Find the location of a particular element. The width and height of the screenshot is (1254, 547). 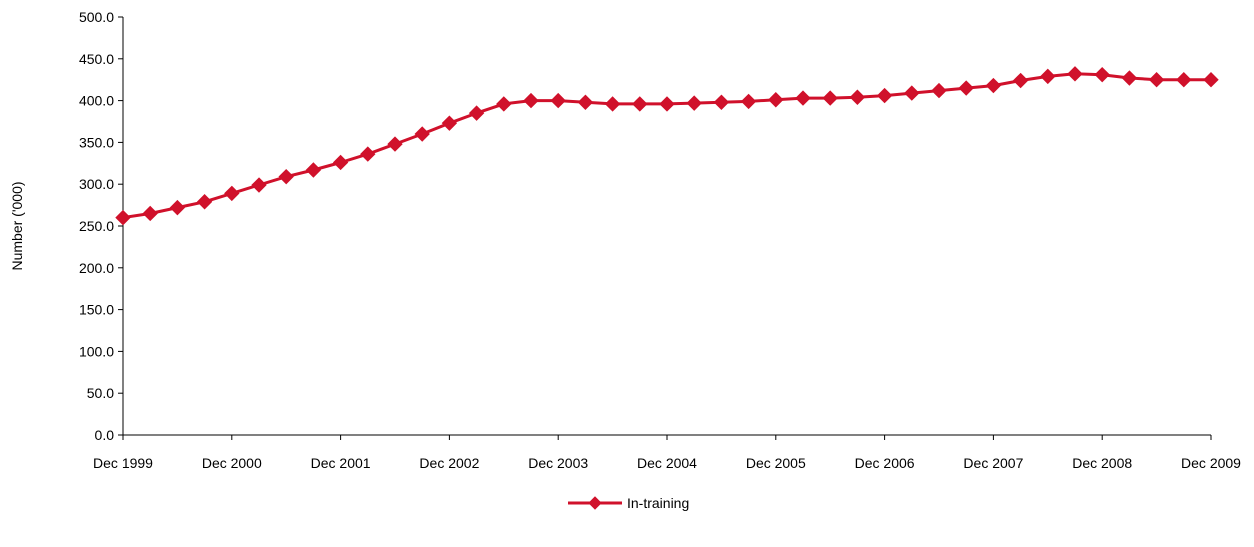

x-tick-label: Dec 2001 is located at coordinates (341, 463).